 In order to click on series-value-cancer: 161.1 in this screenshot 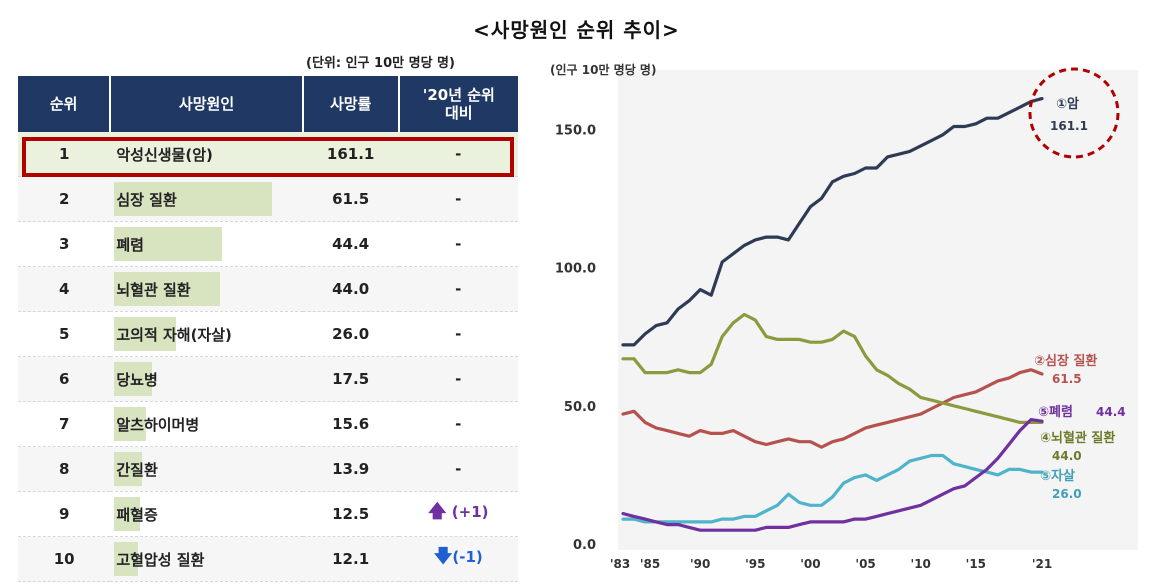, I will do `click(1069, 126)`.